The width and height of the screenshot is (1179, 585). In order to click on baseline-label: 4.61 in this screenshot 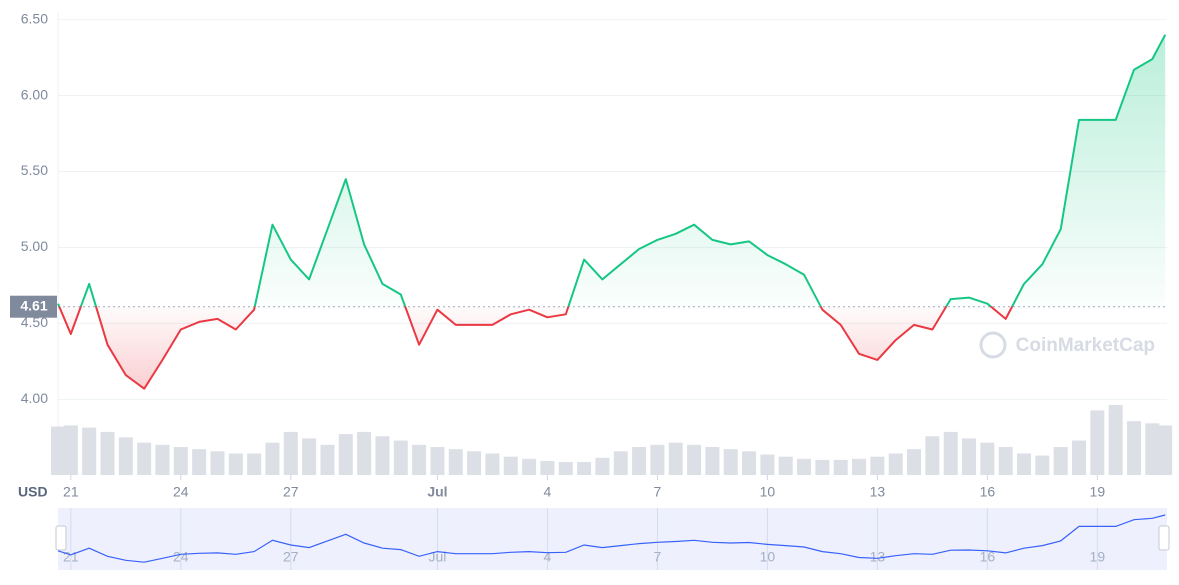, I will do `click(33, 305)`.